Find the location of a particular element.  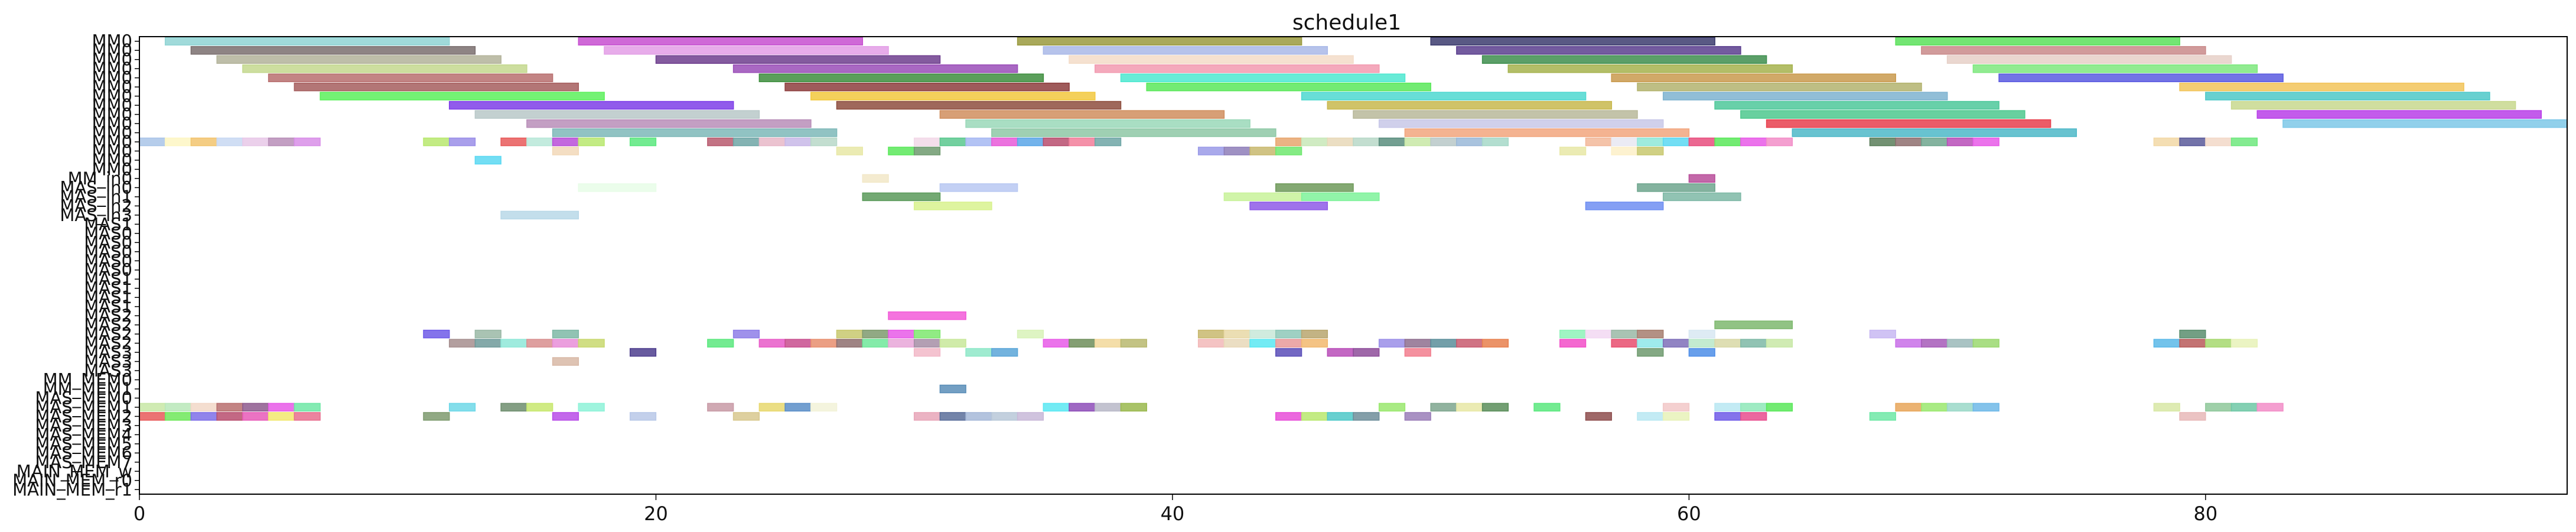

x-tick-label: 40 is located at coordinates (1173, 513).